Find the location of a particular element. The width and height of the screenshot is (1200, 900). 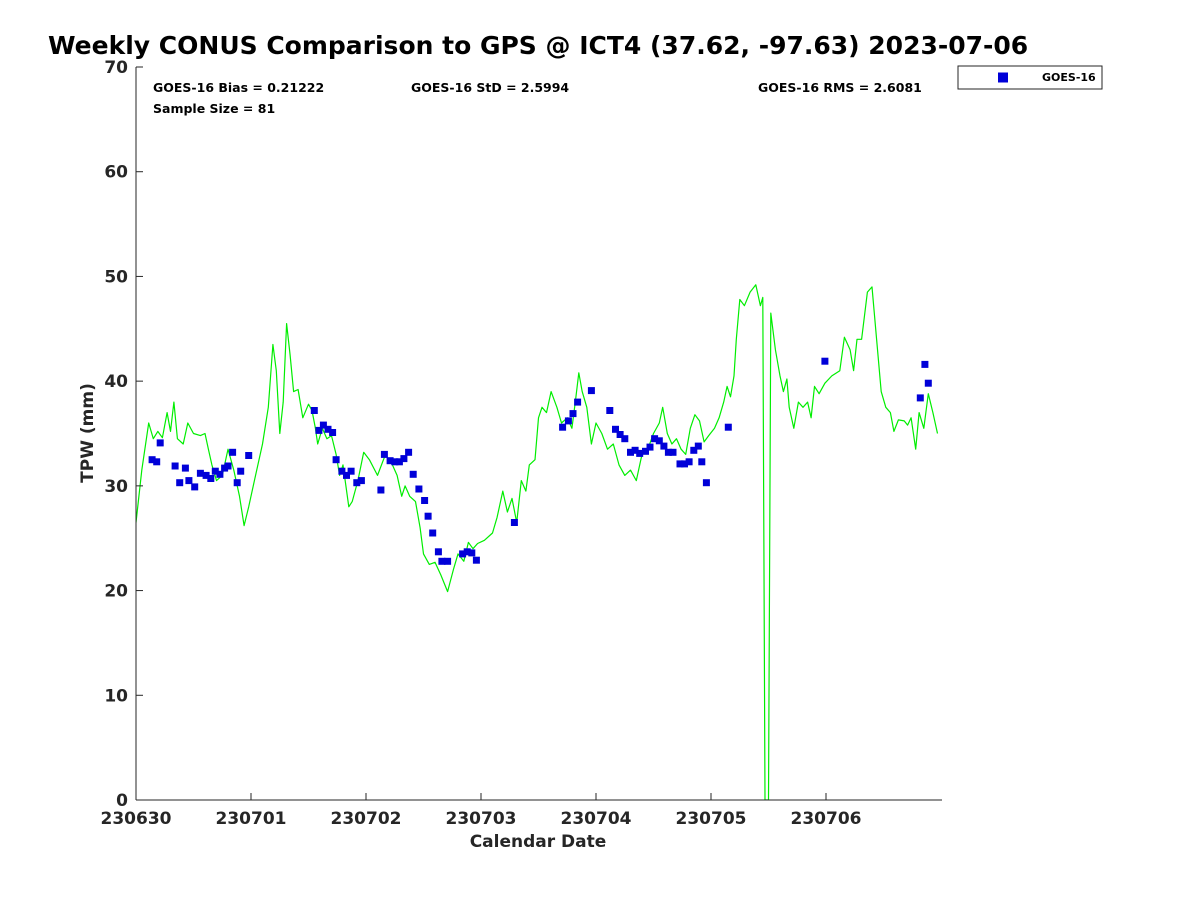

y-tick-label: 10 is located at coordinates (116, 696).